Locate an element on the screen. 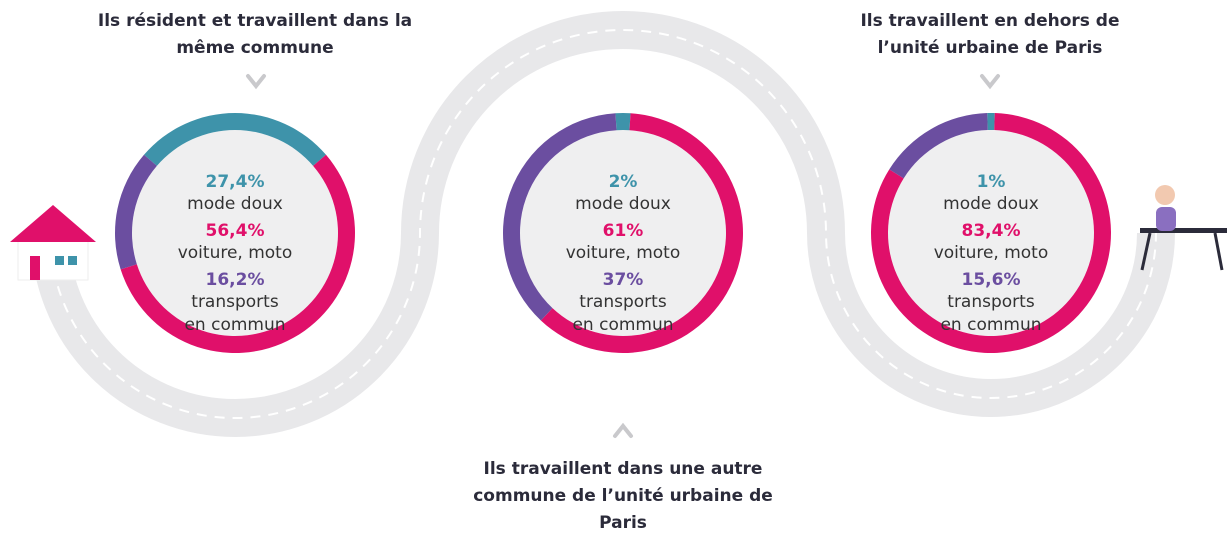 The width and height of the screenshot is (1227, 534). value-label: 2% is located at coordinates (623, 182).